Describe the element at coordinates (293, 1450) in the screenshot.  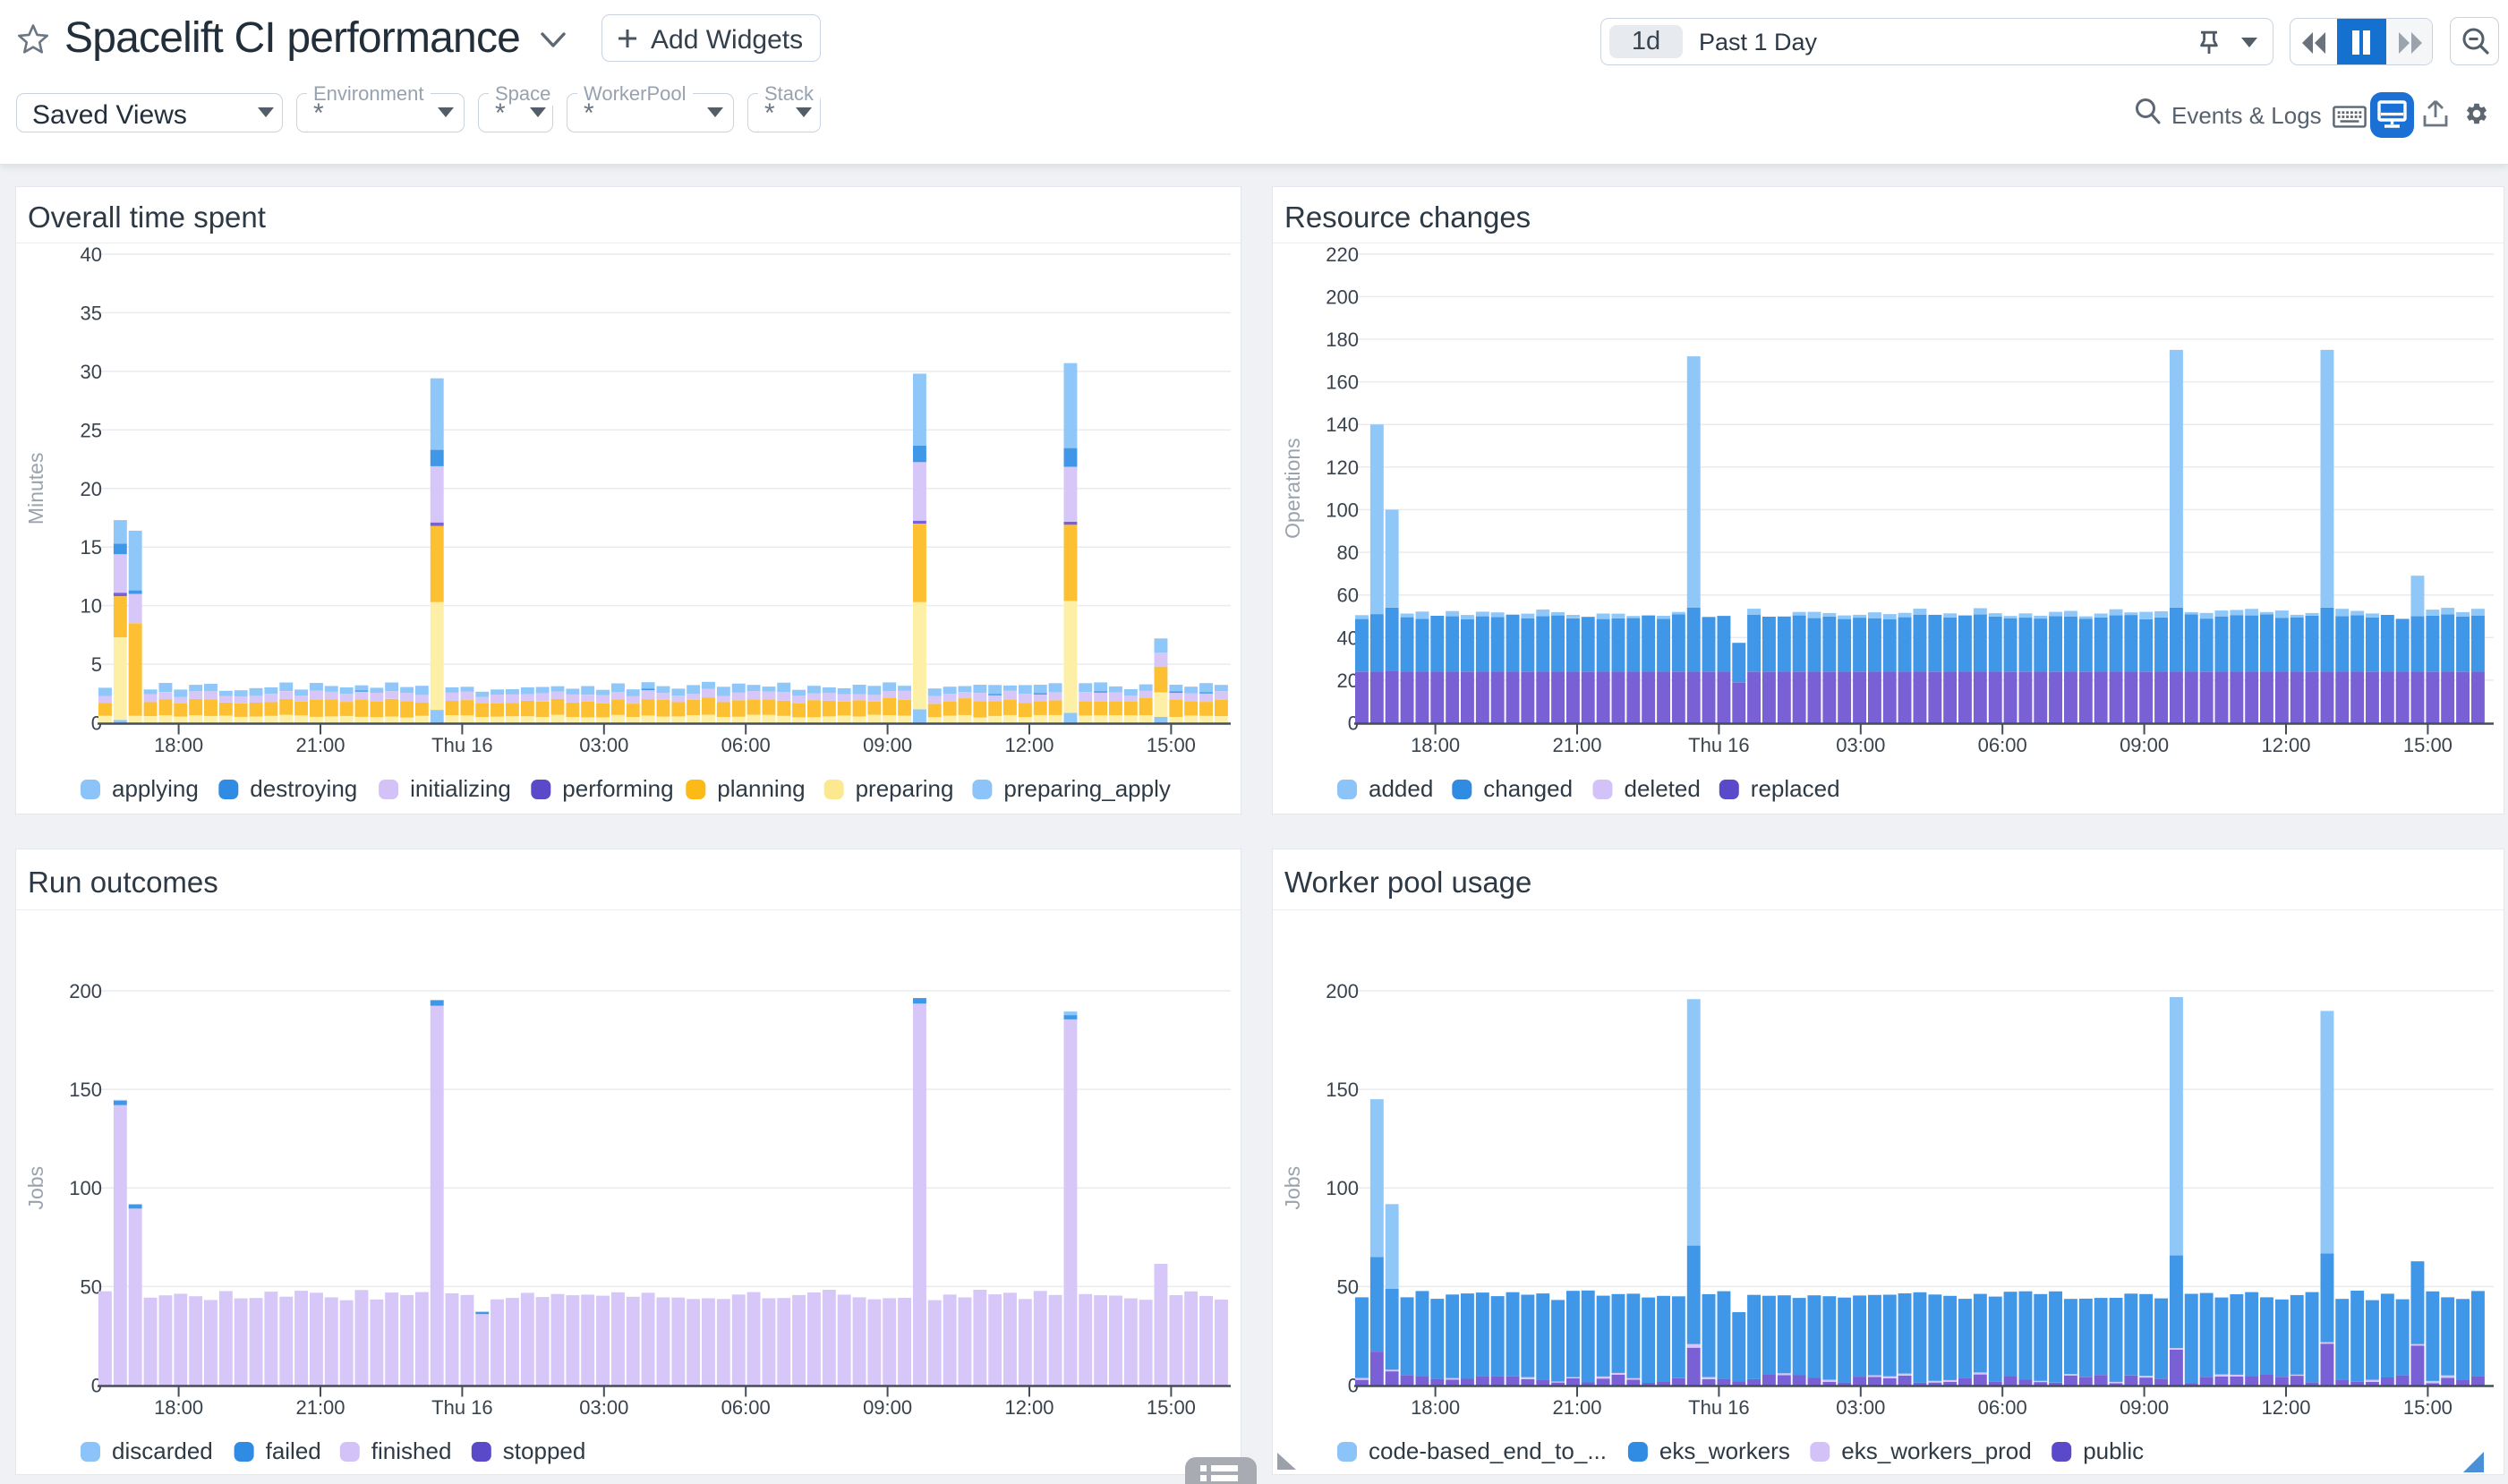
I see `svg-text: failed` at that location.